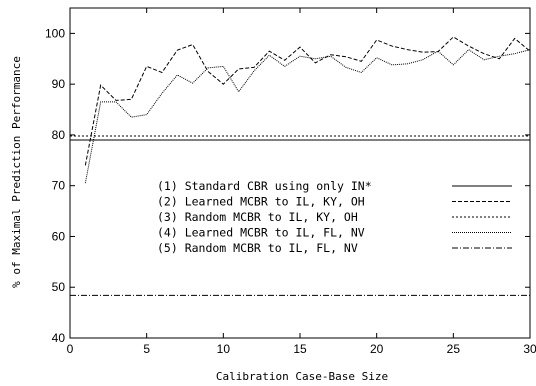 The image size is (536, 386). Describe the element at coordinates (302, 376) in the screenshot. I see `x-axis-label: Calibration Case-Base Size` at that location.